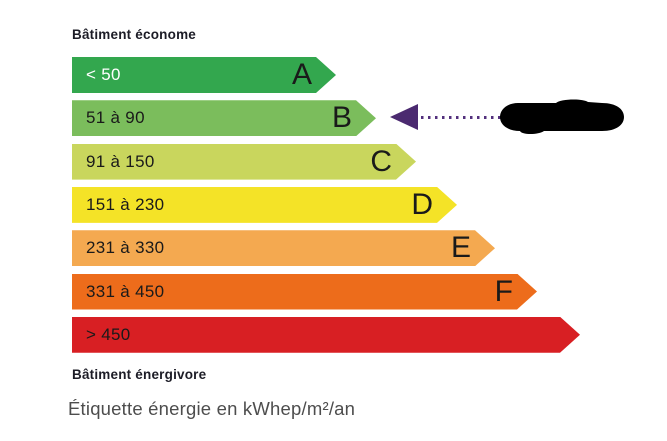 This screenshot has width=667, height=441. Describe the element at coordinates (204, 75) in the screenshot. I see `energy-bar-A: < 50 A` at that location.